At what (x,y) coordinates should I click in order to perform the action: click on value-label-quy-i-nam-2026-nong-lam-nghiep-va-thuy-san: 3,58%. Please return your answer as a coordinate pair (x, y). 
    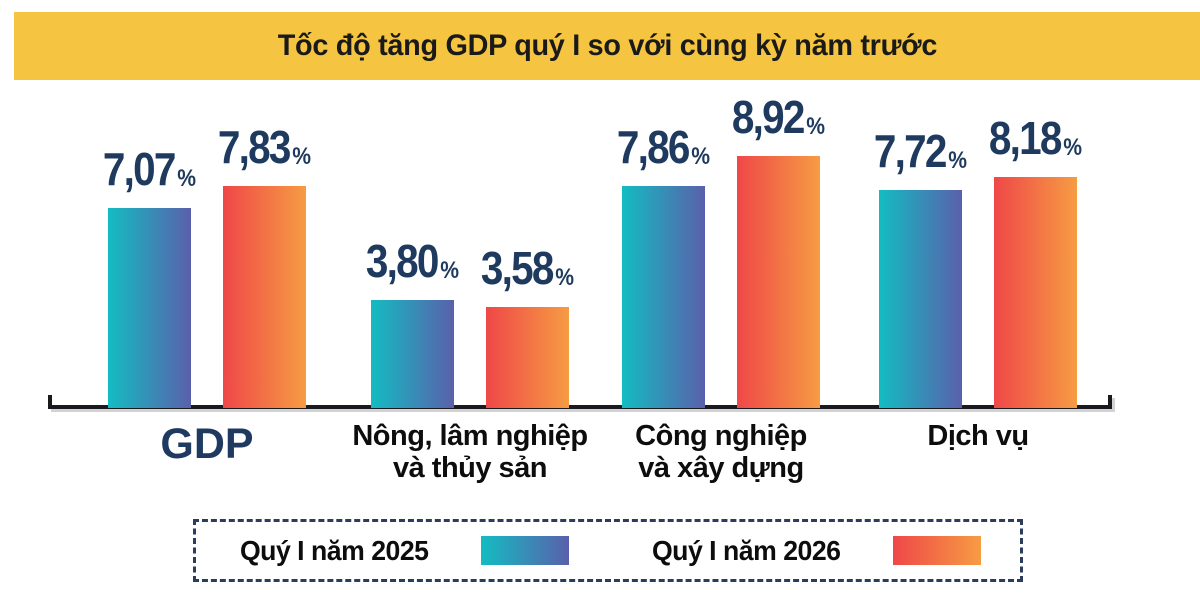
    Looking at the image, I should click on (527, 263).